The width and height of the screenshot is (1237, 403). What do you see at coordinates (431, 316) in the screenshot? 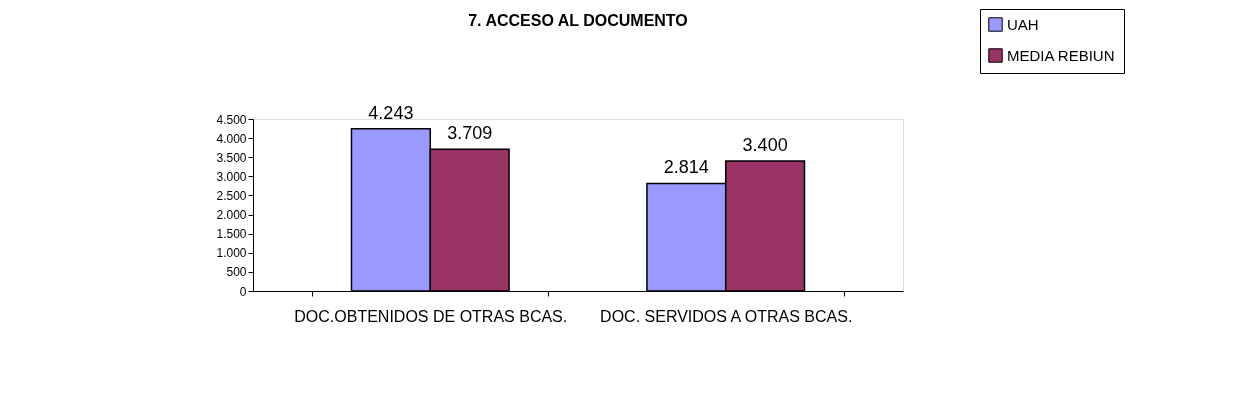
I see `x-tick-label: DOC.OBTENIDOS DE OTRAS BCAS.` at bounding box center [431, 316].